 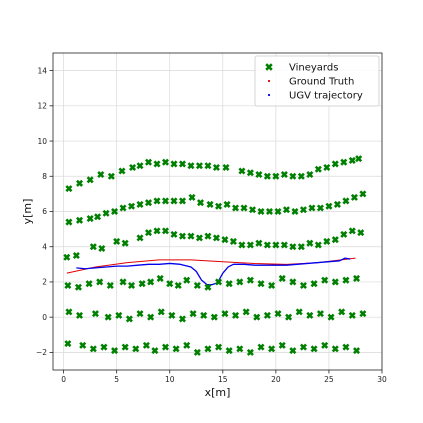 What do you see at coordinates (313, 68) in the screenshot?
I see `legend-label-vineyards: Vineyards` at bounding box center [313, 68].